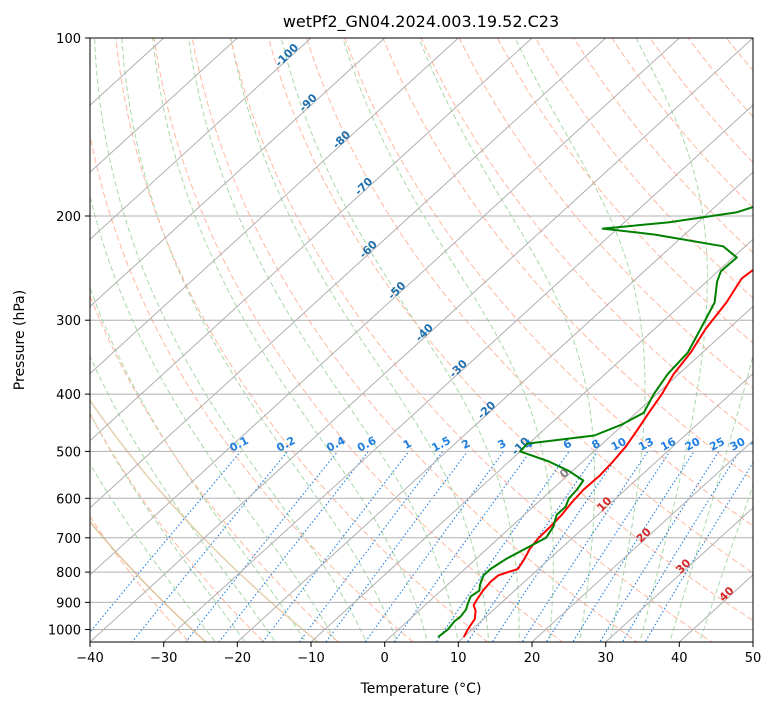 Image resolution: width=775 pixels, height=708 pixels. Describe the element at coordinates (646, 444) in the screenshot. I see `mixing-ratio-label: 13` at that location.